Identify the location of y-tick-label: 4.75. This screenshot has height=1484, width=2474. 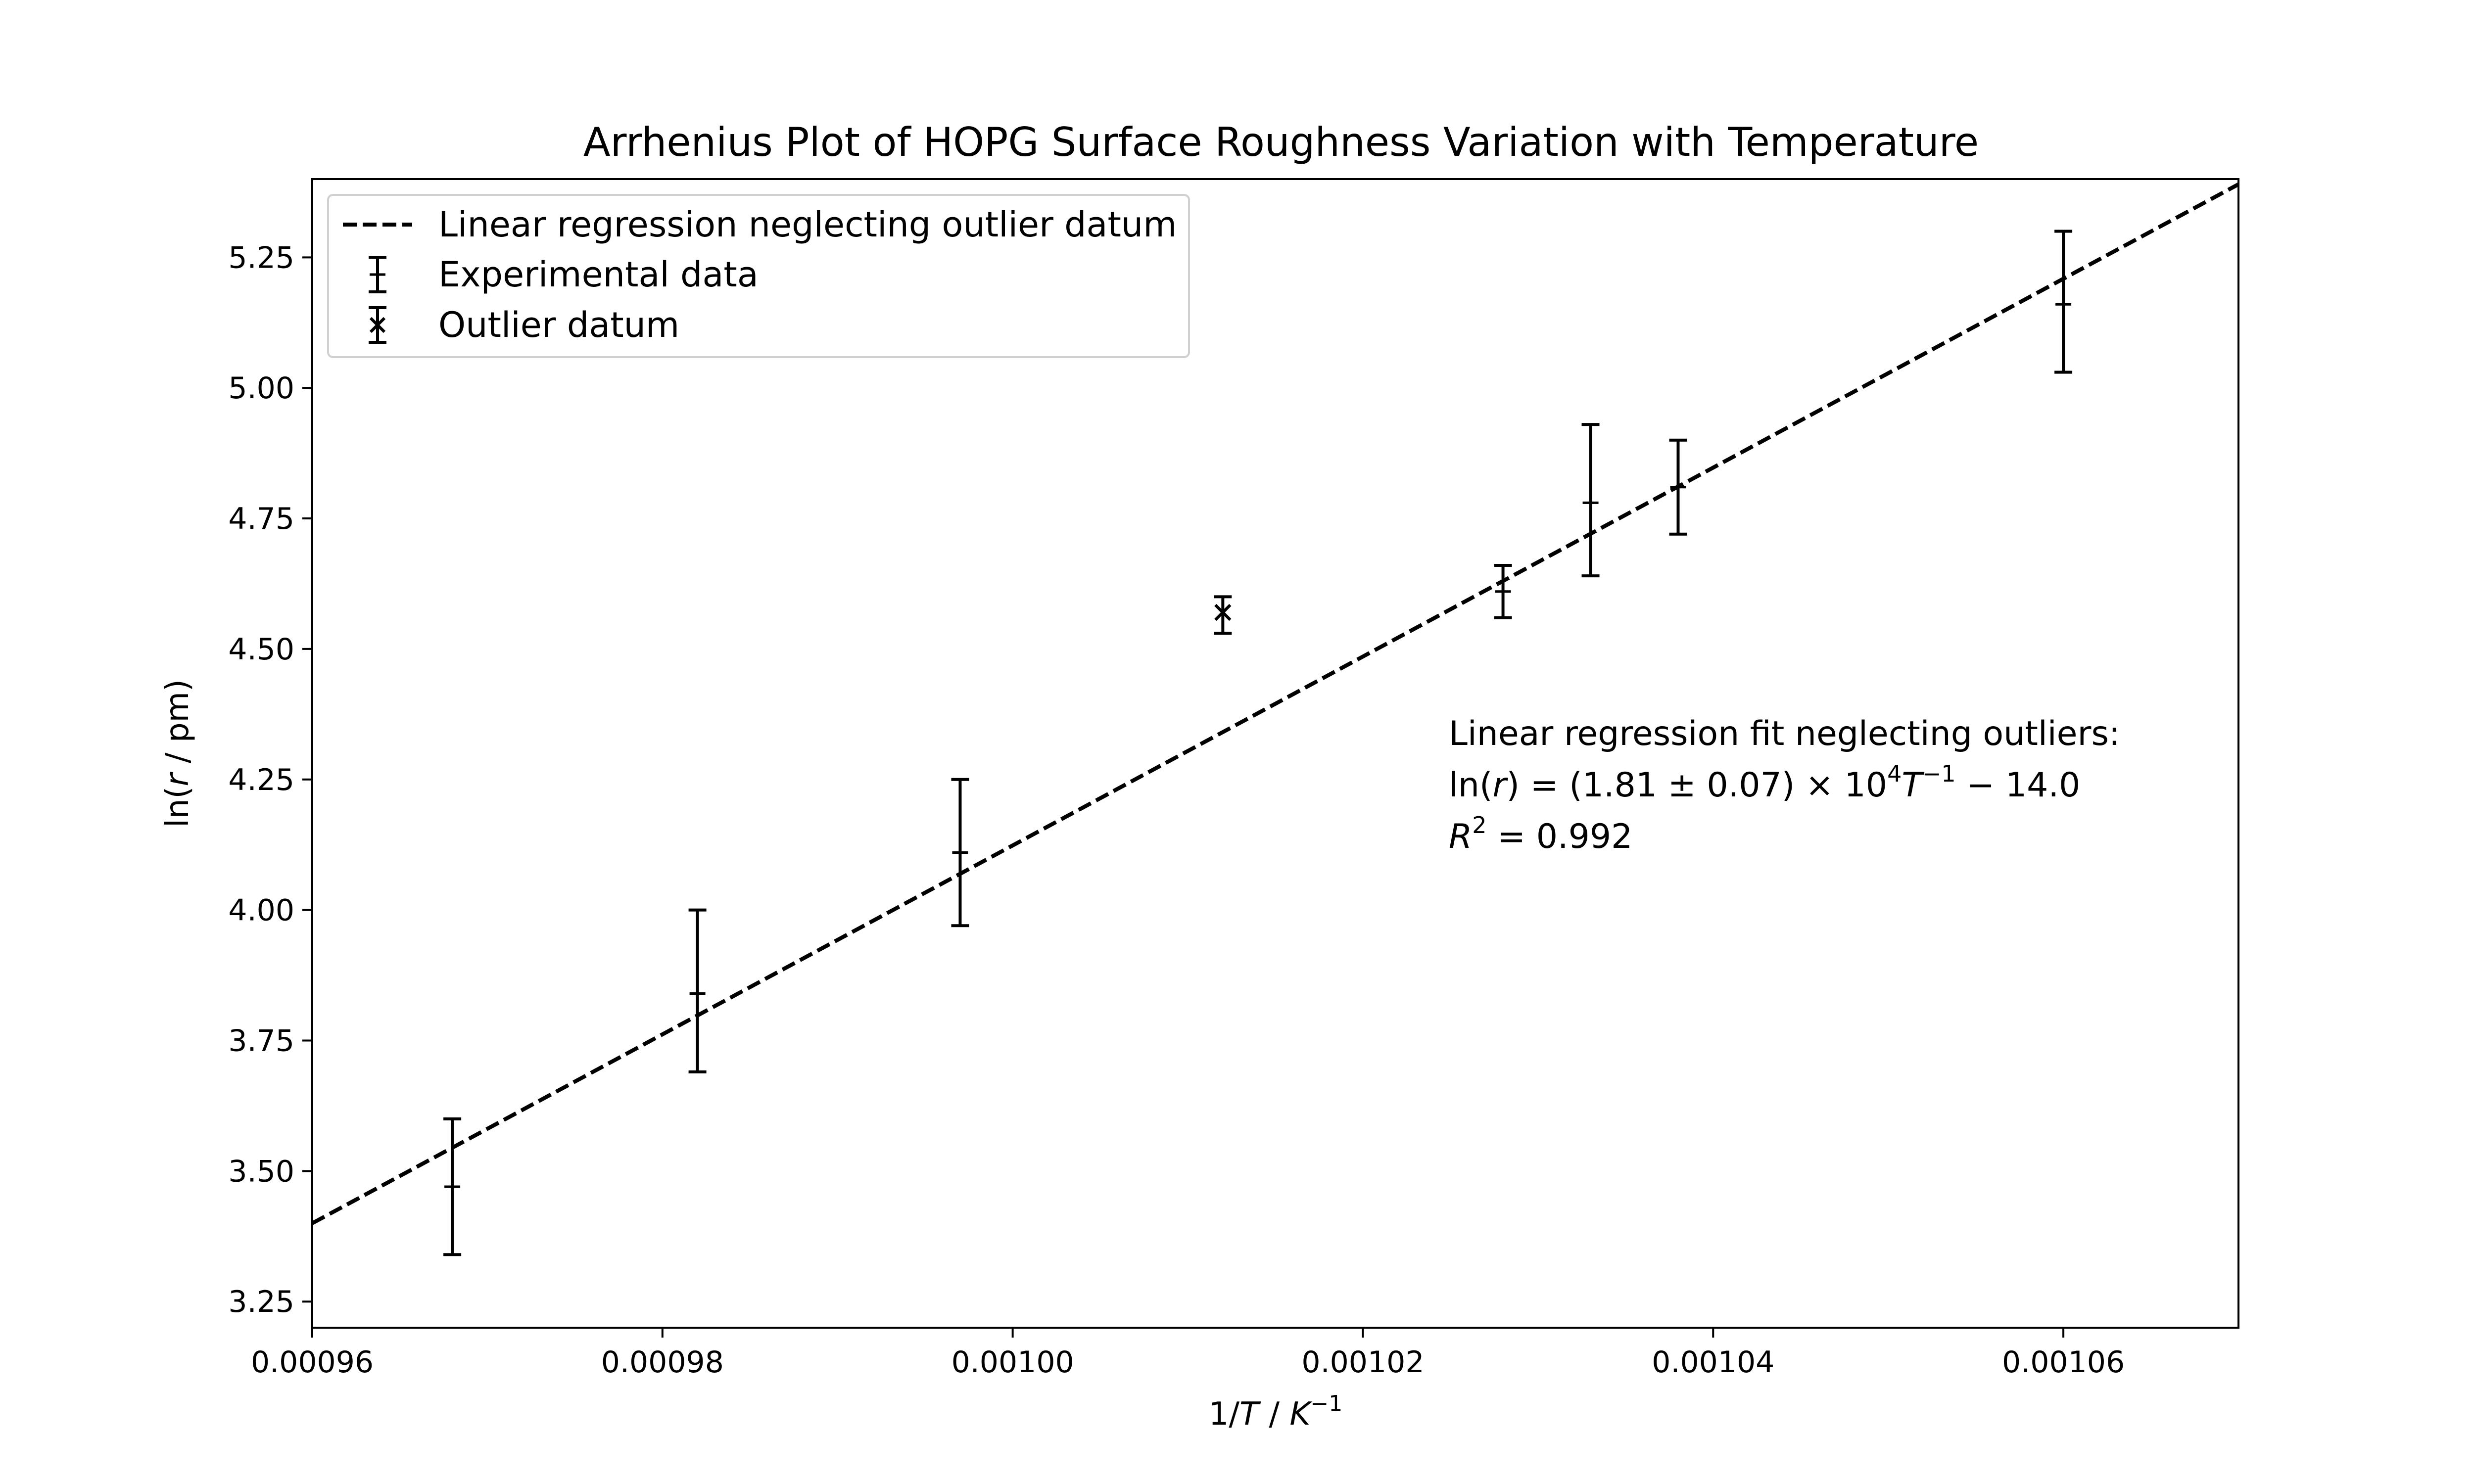
(261, 519).